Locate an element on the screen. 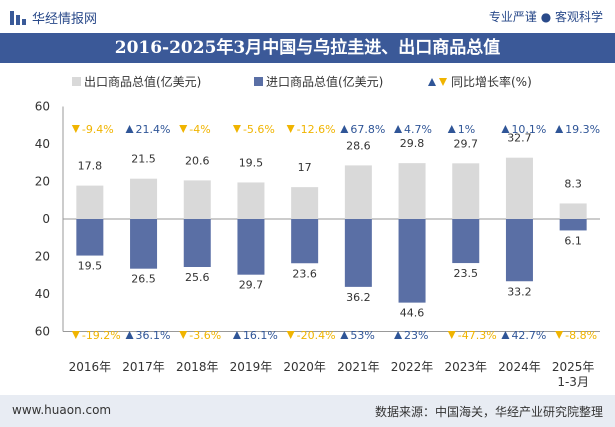 The width and height of the screenshot is (615, 427). x-tick-label: 2018年 is located at coordinates (197, 367).